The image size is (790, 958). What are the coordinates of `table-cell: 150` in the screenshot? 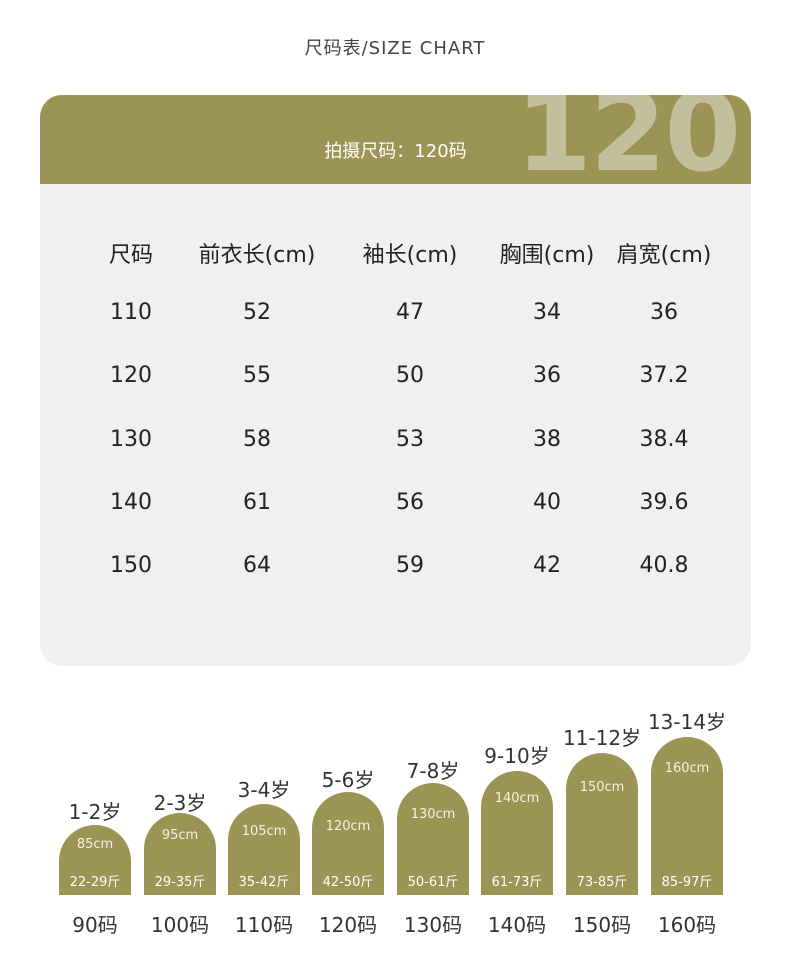 It's located at (131, 565).